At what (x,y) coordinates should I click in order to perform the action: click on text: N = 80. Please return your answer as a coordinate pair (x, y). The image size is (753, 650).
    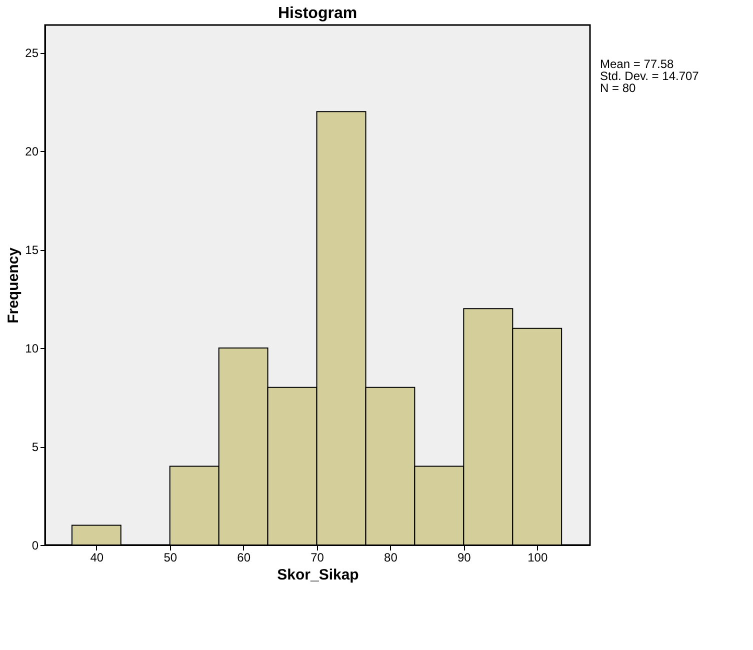
    Looking at the image, I should click on (618, 88).